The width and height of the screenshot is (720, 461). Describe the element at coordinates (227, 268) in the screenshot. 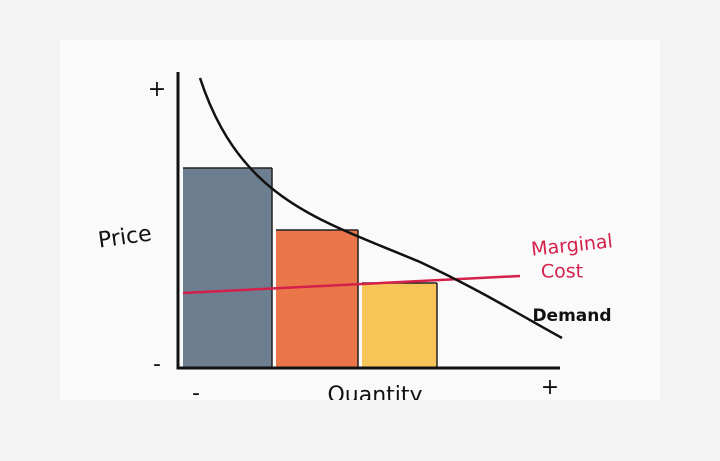

I see `area-gray` at that location.